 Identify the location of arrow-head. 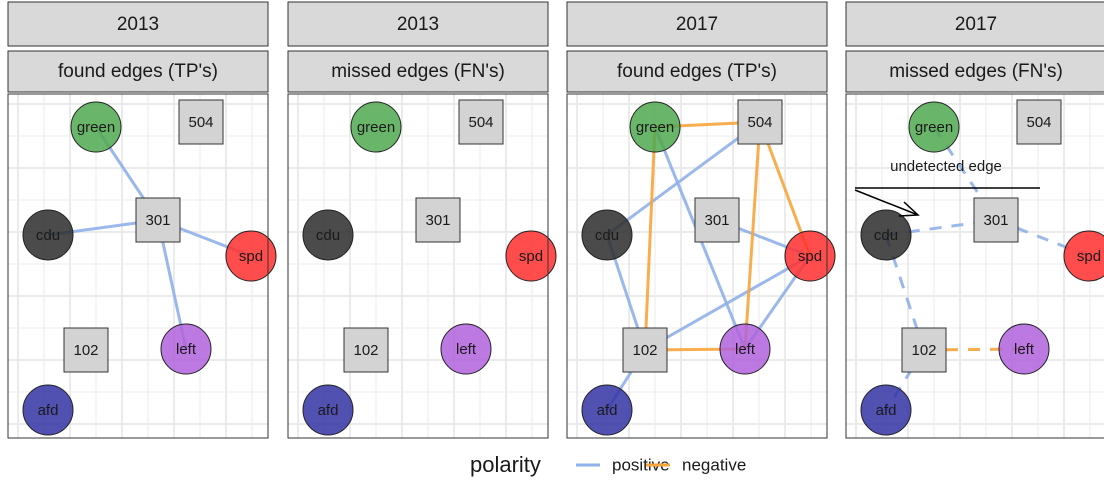
(909, 209).